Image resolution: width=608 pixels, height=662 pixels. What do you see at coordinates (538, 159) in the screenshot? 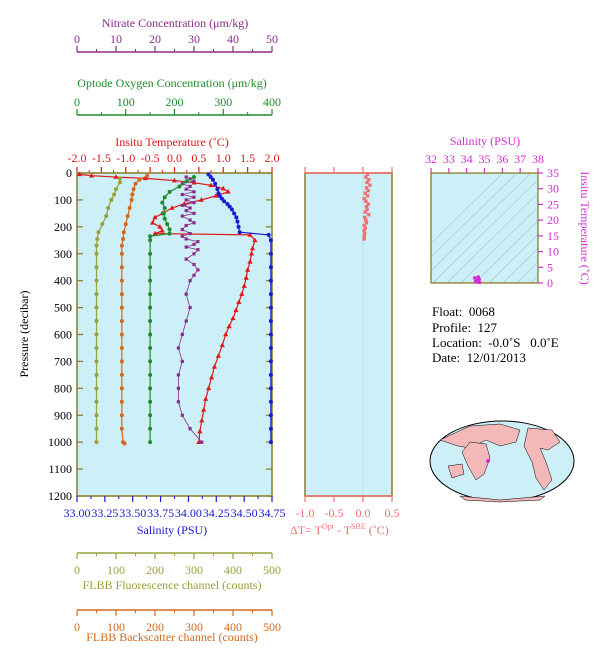
I see `inset-salinity-tick-label: 38` at bounding box center [538, 159].